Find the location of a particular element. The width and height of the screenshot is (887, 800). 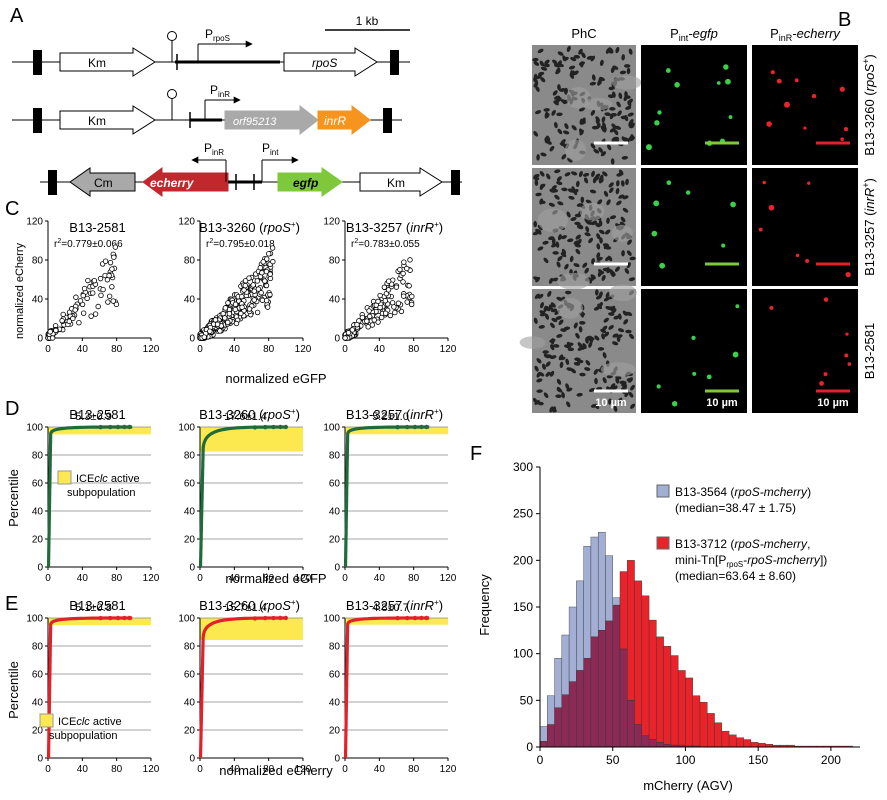

f-y-tick-label: 100 is located at coordinates (523, 654).